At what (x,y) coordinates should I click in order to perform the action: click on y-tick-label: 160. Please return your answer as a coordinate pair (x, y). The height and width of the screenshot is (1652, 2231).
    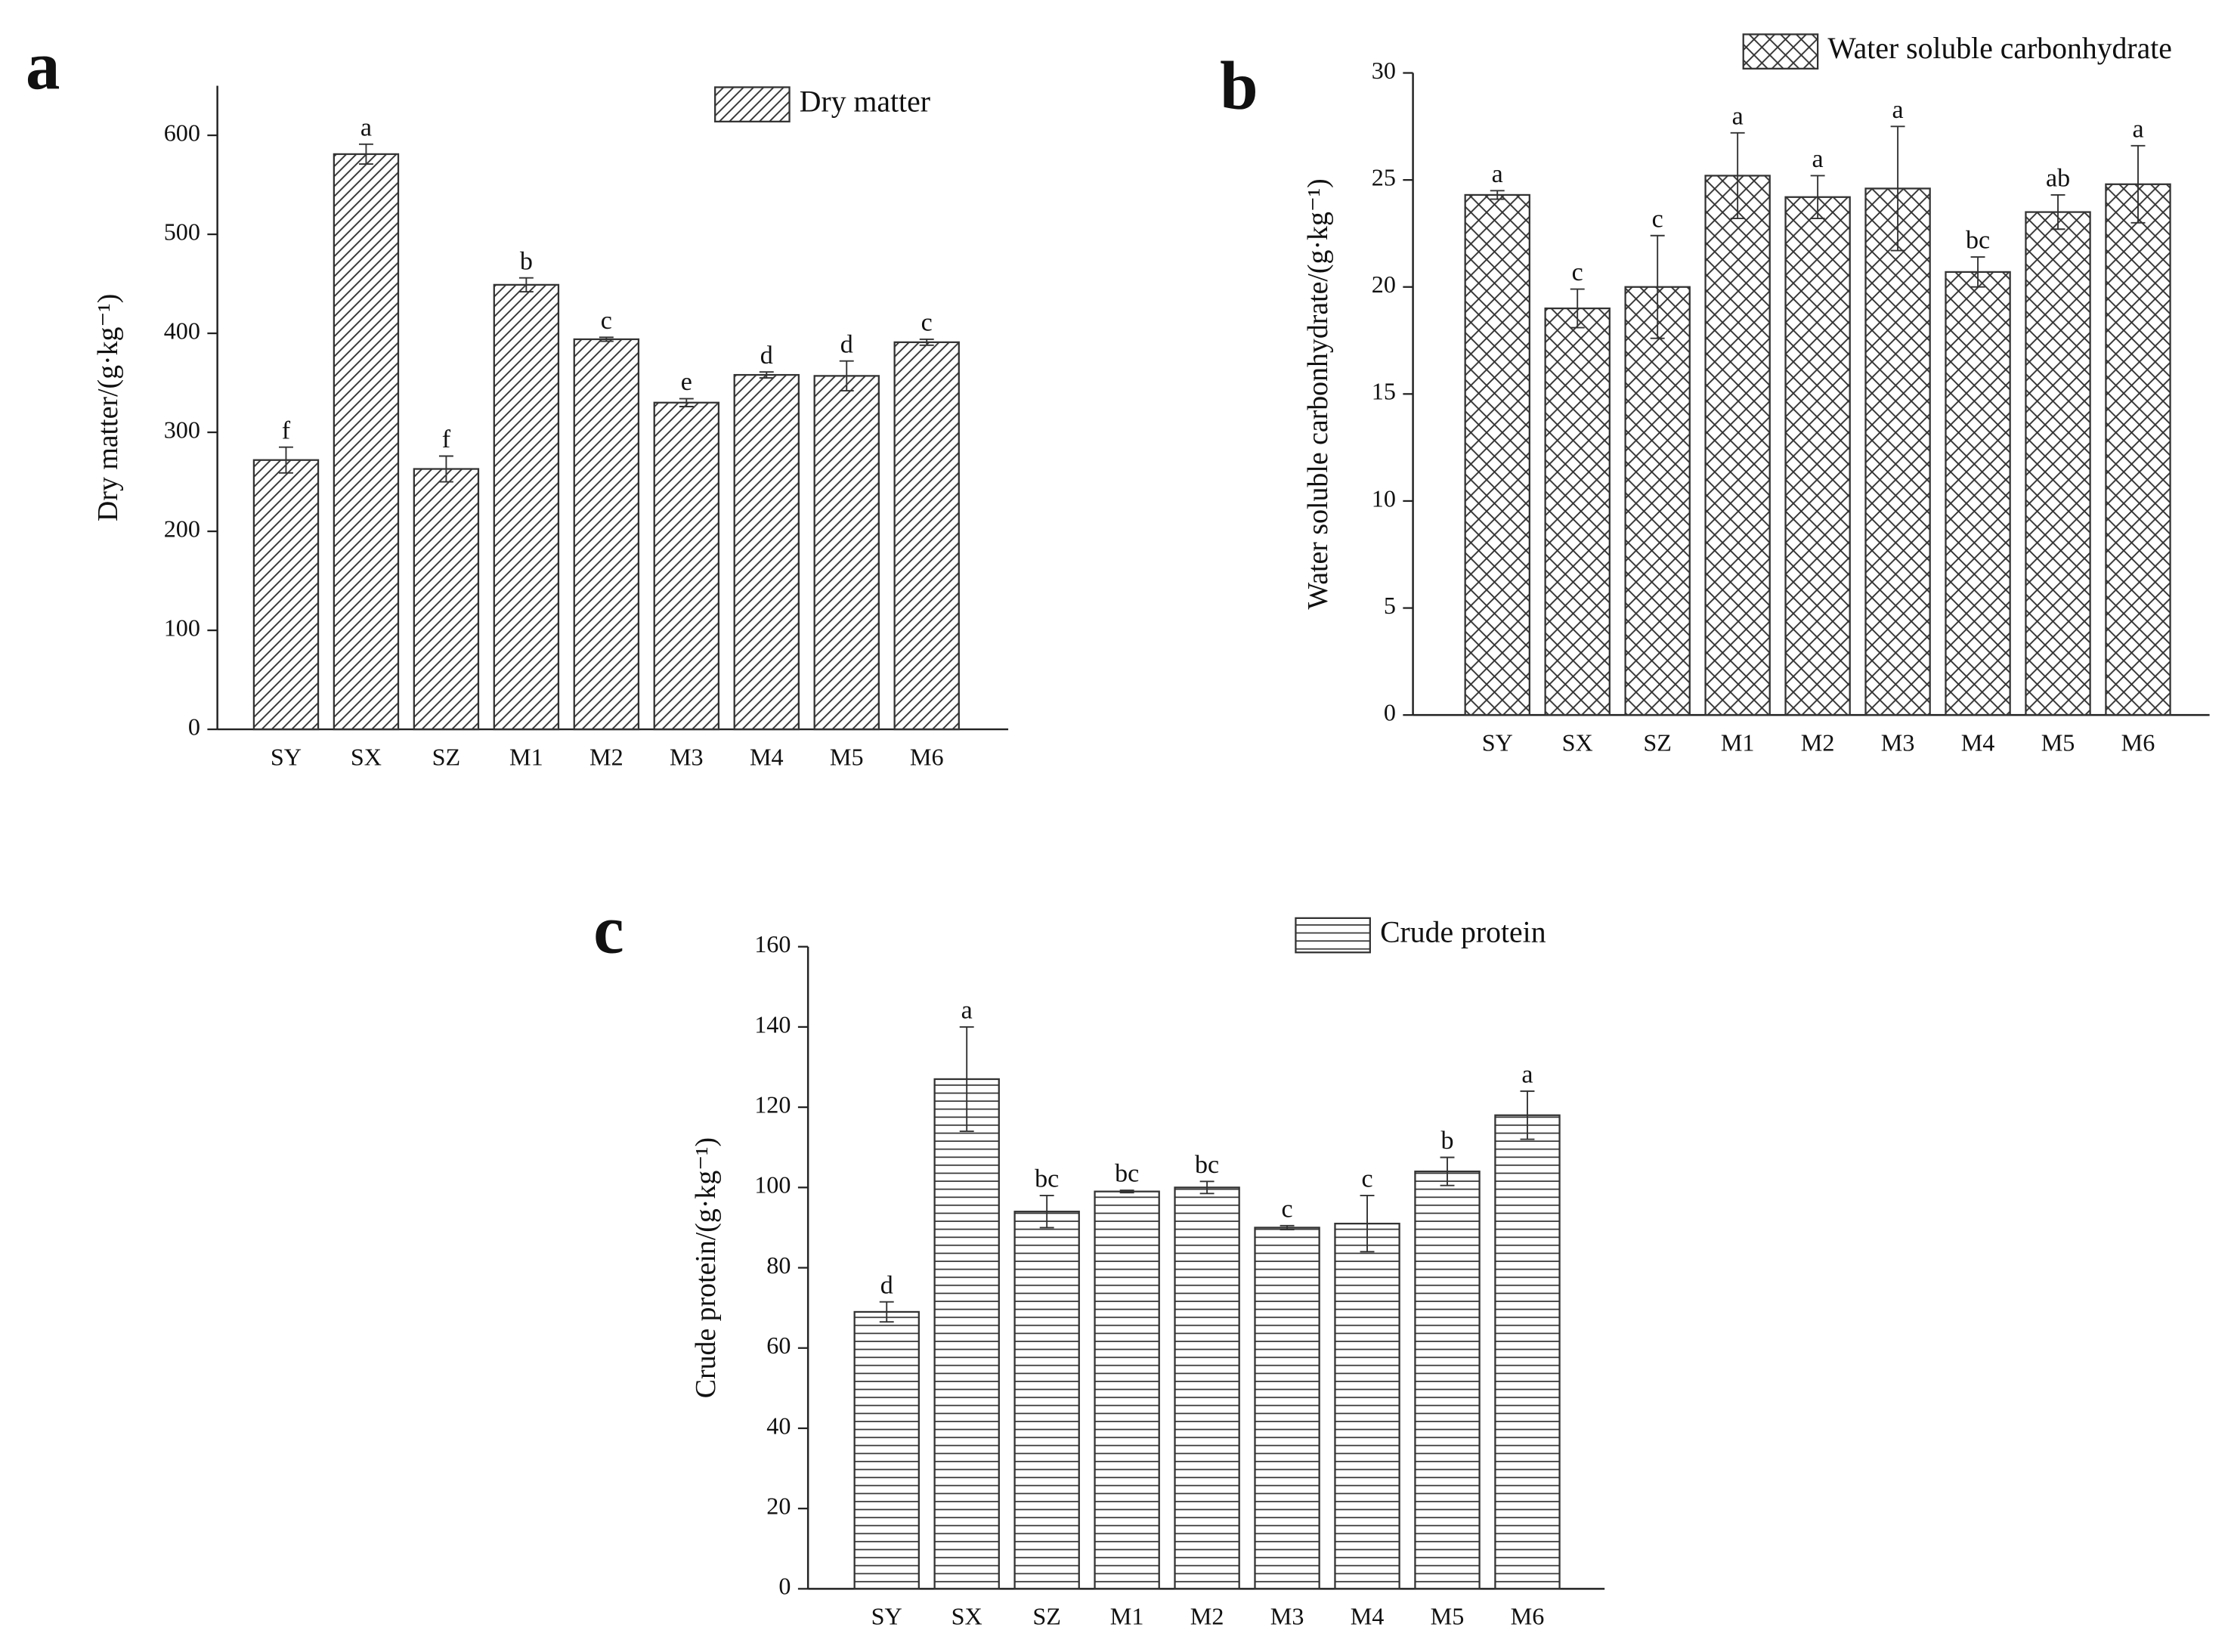
    Looking at the image, I should click on (772, 943).